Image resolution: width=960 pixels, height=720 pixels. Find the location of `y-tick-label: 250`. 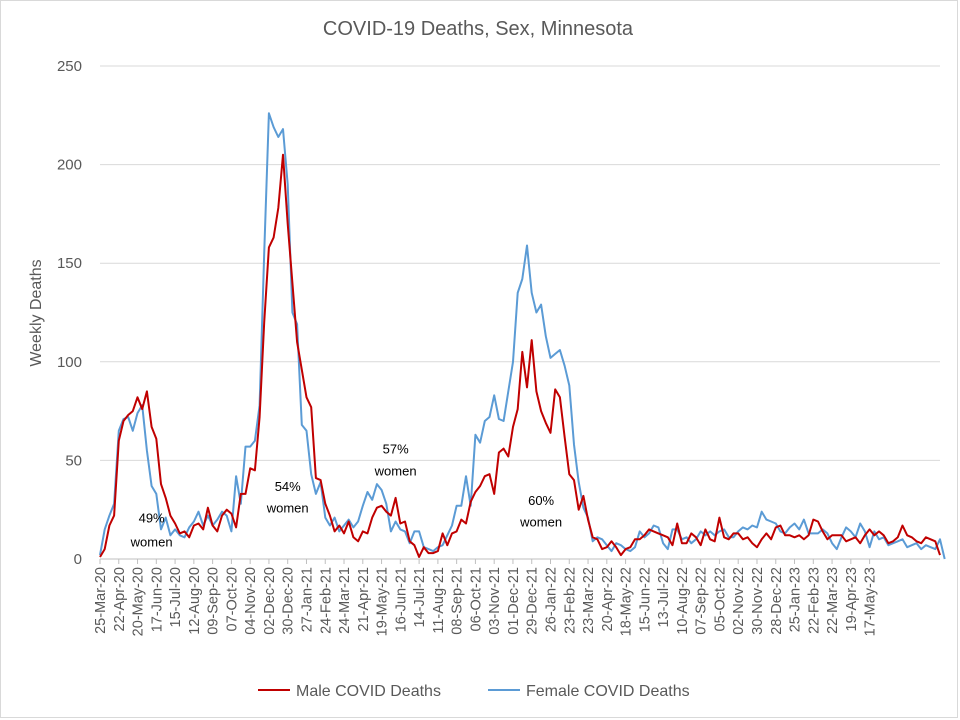

y-tick-label: 250 is located at coordinates (69, 66).